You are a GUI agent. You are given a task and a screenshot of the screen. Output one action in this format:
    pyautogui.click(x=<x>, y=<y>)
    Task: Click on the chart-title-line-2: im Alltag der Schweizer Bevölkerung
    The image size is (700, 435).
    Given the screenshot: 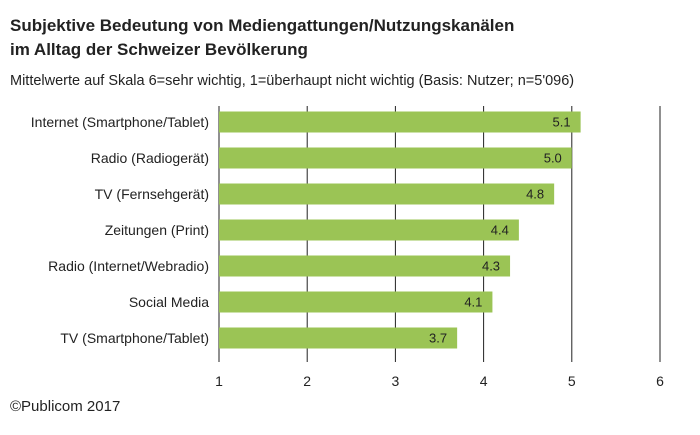 What is the action you would take?
    pyautogui.click(x=159, y=49)
    